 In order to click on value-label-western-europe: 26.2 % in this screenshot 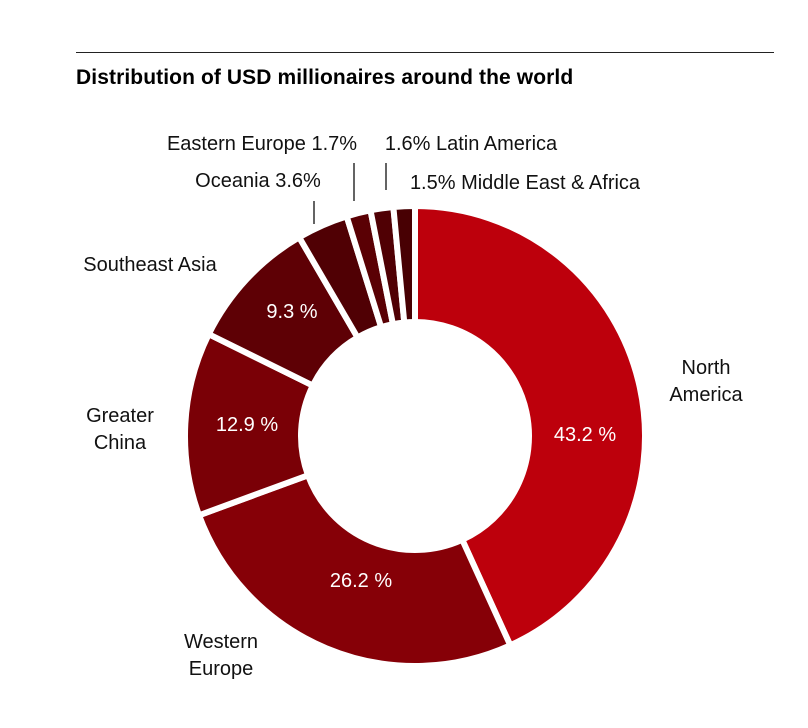, I will do `click(361, 581)`.